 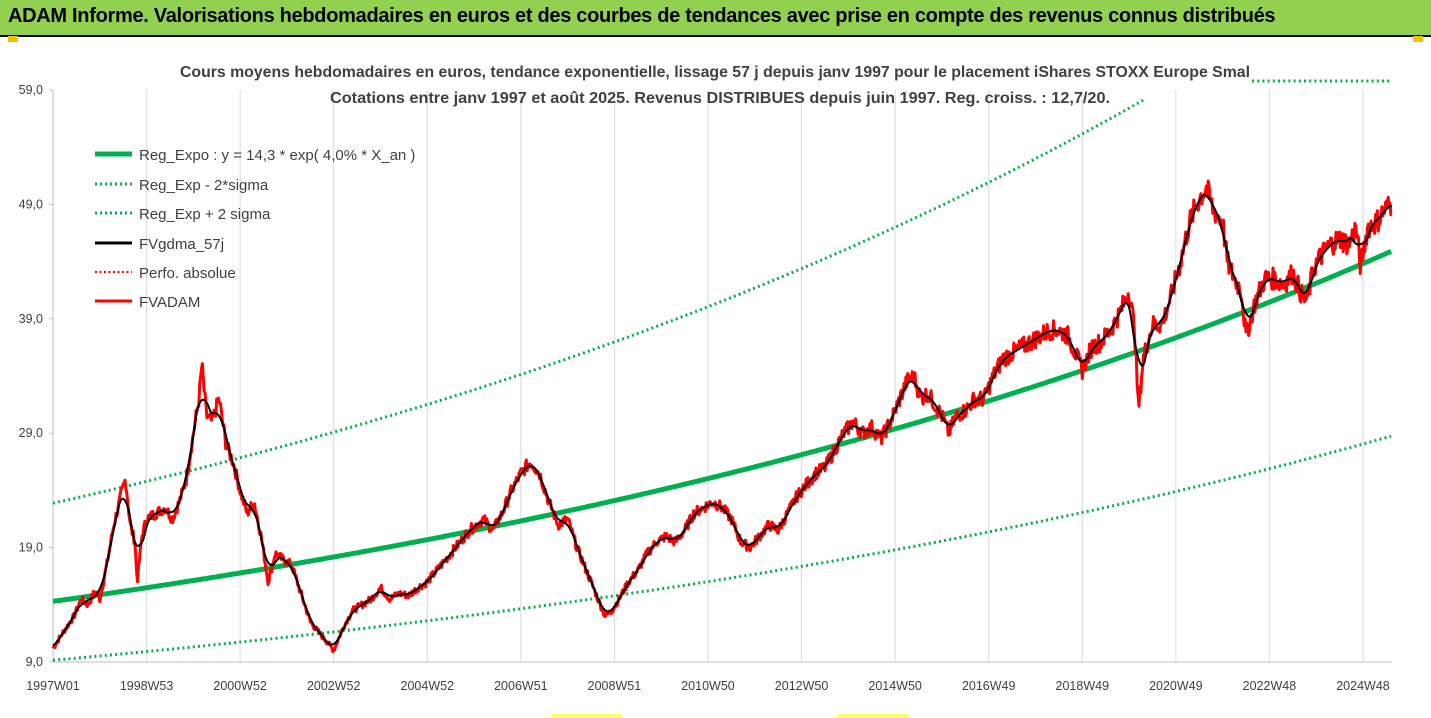 I want to click on y-tick-label: 39,0, so click(x=31, y=319).